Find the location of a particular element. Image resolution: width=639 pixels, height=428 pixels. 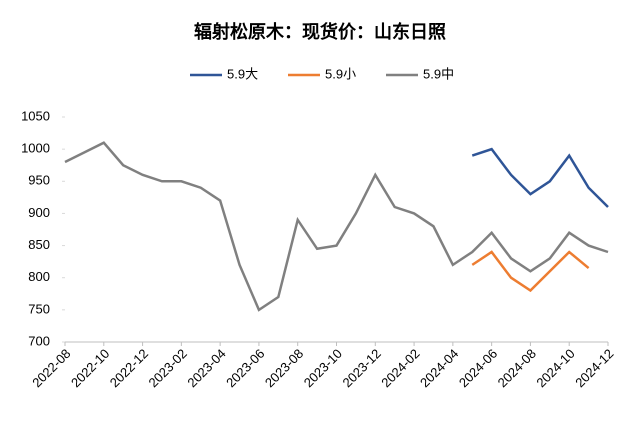

x-tick-label: 2023-10 is located at coordinates (323, 368).